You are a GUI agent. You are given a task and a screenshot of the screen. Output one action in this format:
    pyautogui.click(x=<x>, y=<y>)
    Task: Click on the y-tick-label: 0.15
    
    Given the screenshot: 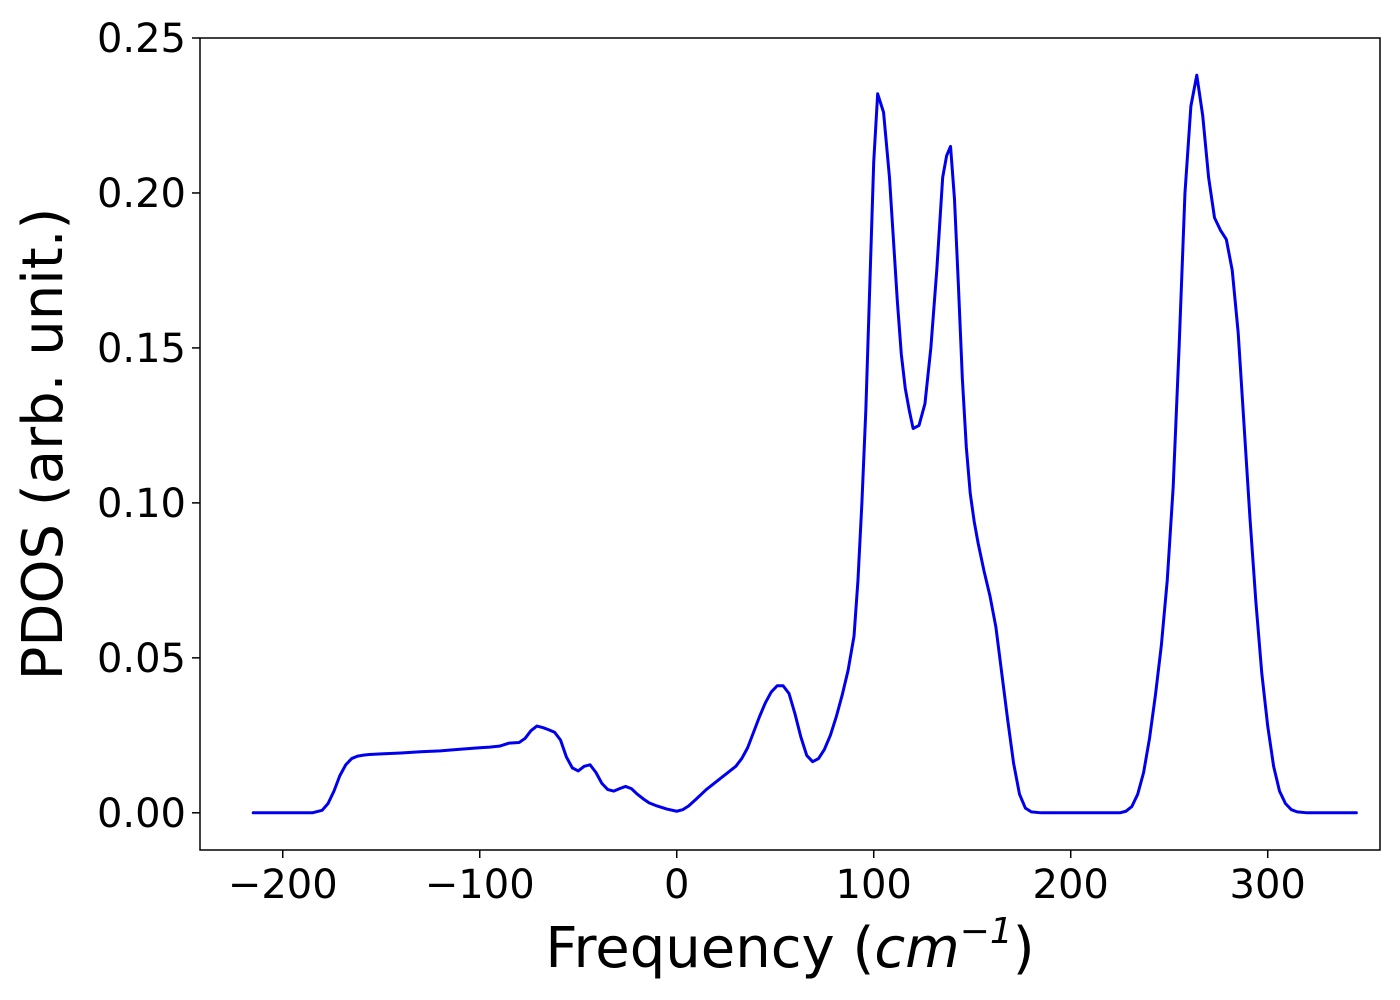 What is the action you would take?
    pyautogui.click(x=141, y=349)
    